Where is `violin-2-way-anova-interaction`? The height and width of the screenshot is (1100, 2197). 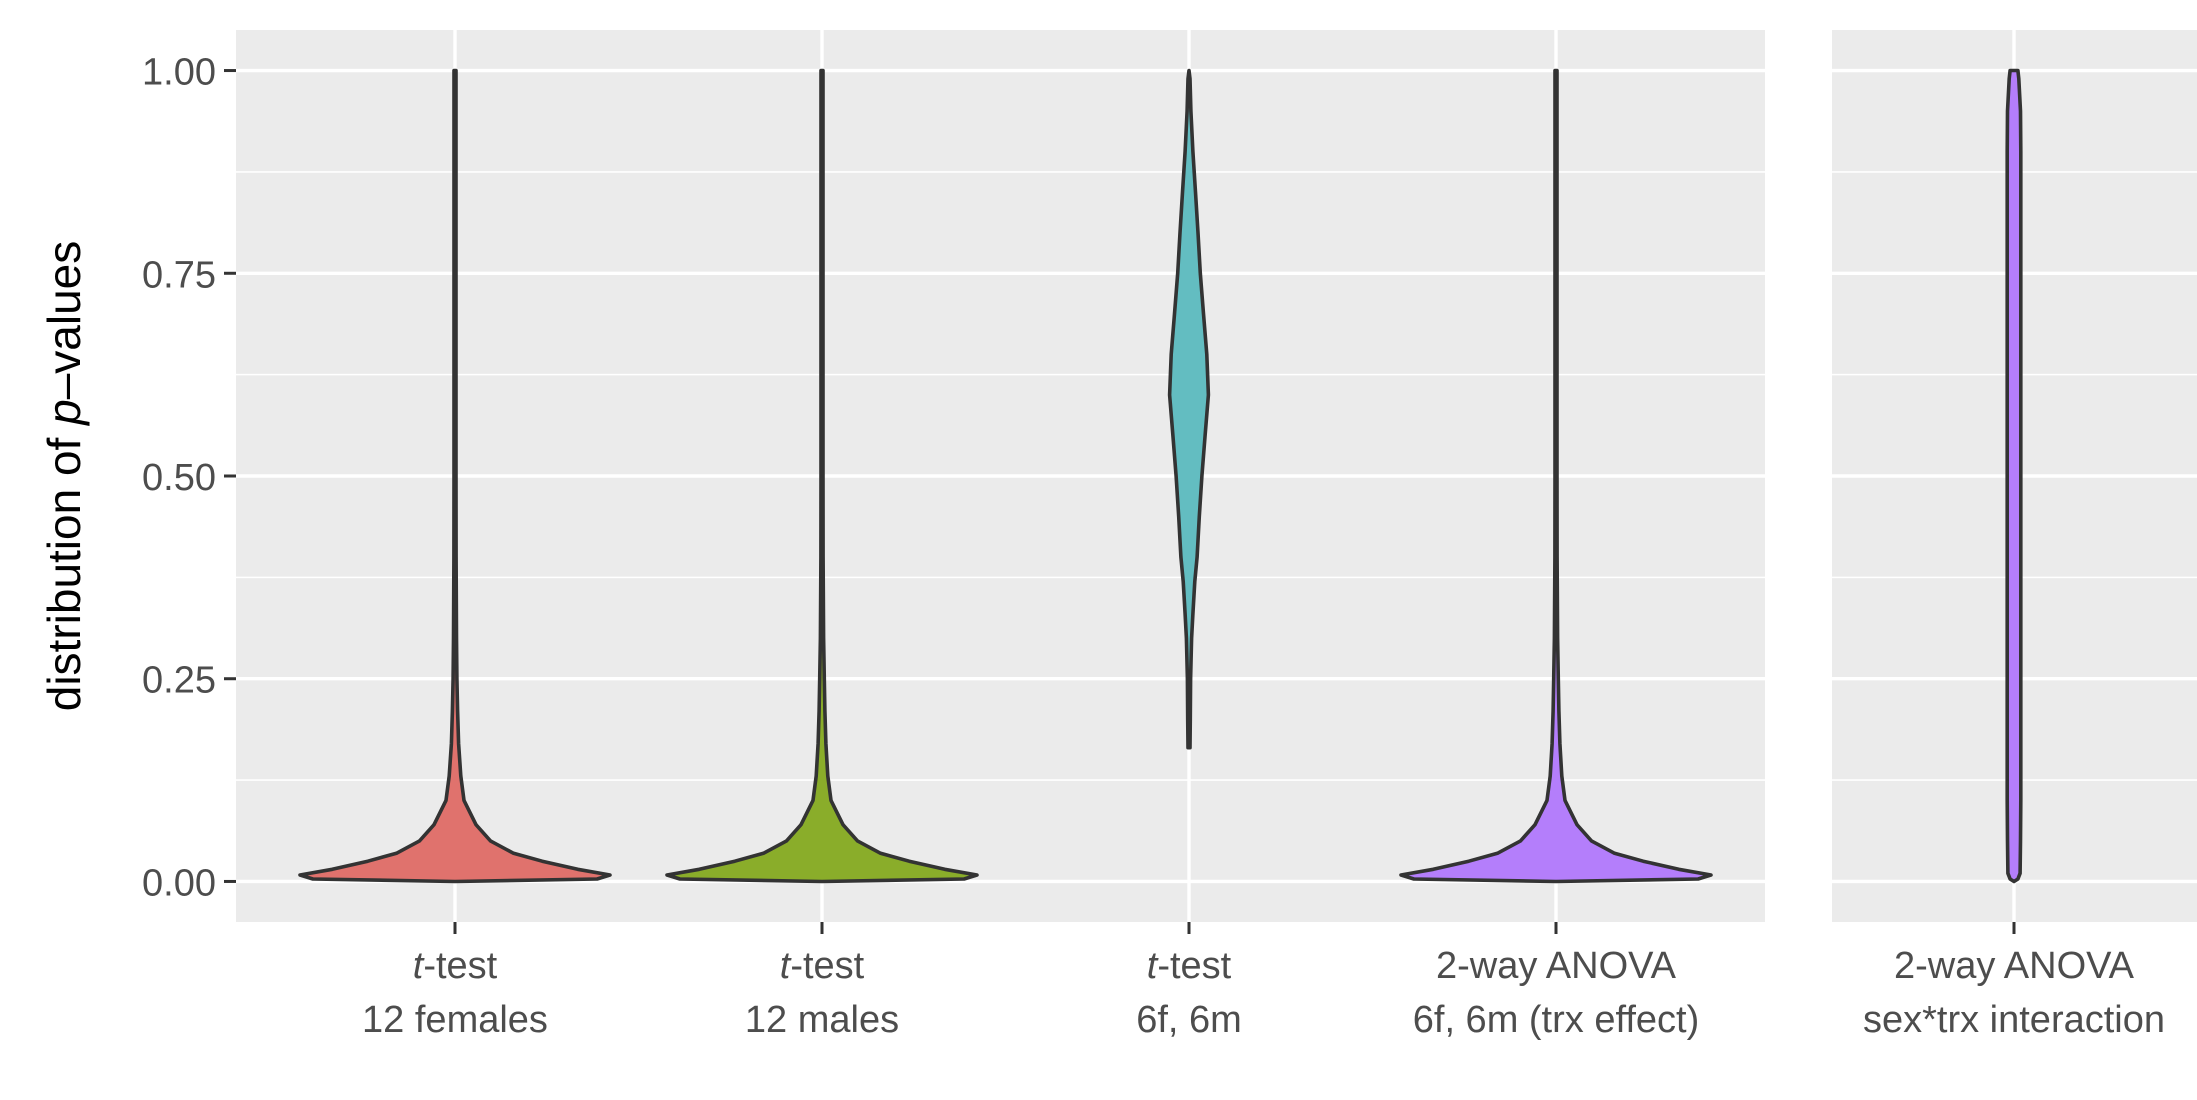 violin-2-way-anova-interaction is located at coordinates (2014, 476).